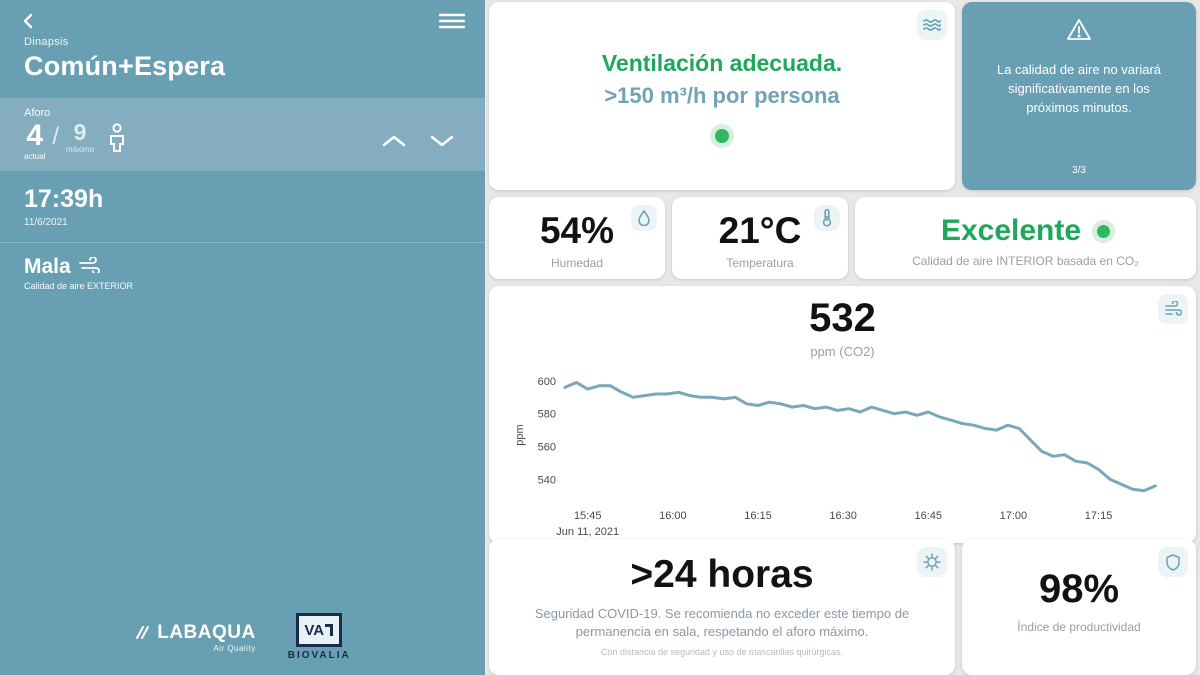 This screenshot has width=1200, height=675. Describe the element at coordinates (29, 21) in the screenshot. I see `back-icon` at that location.